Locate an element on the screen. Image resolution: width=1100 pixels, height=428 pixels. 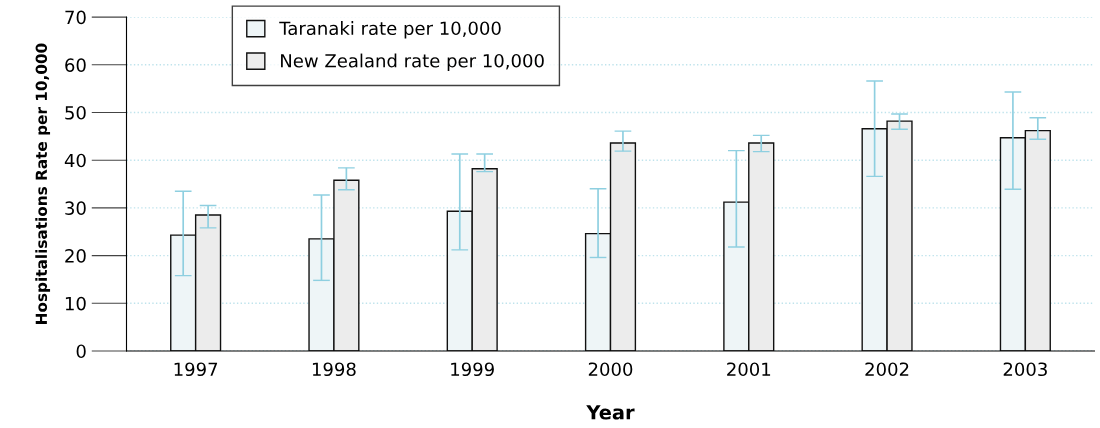
y-tick-label: 20 is located at coordinates (75, 256).